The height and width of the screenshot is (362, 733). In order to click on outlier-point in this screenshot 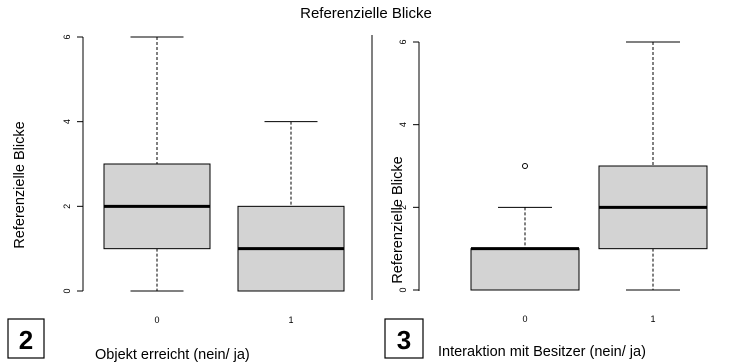, I will do `click(525, 166)`.